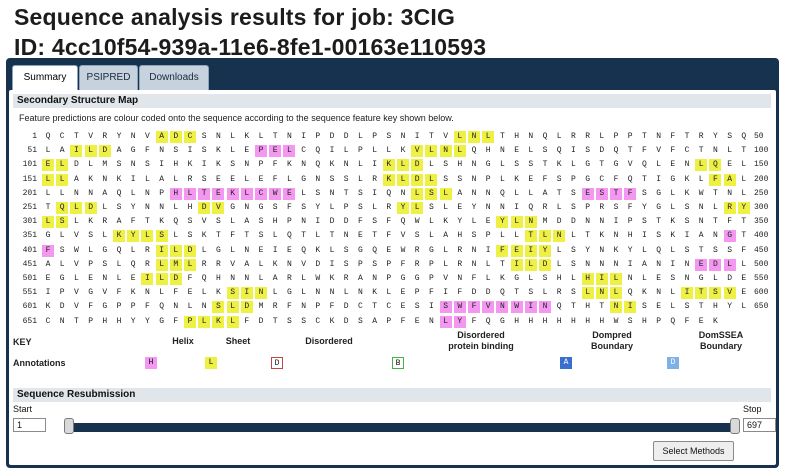 The height and width of the screenshot is (472, 790). What do you see at coordinates (693, 451) in the screenshot?
I see `select-methods-button: Select Methods` at bounding box center [693, 451].